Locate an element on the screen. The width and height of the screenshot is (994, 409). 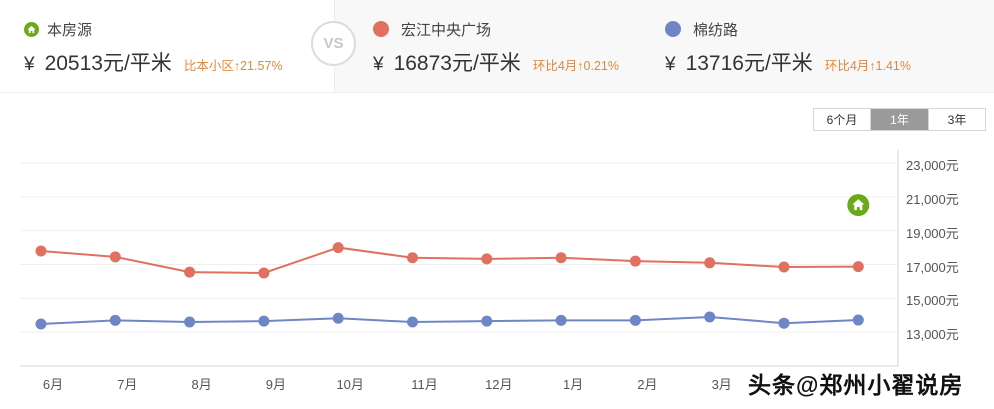
comparison-name: 宏江中央广场 is located at coordinates (446, 30).